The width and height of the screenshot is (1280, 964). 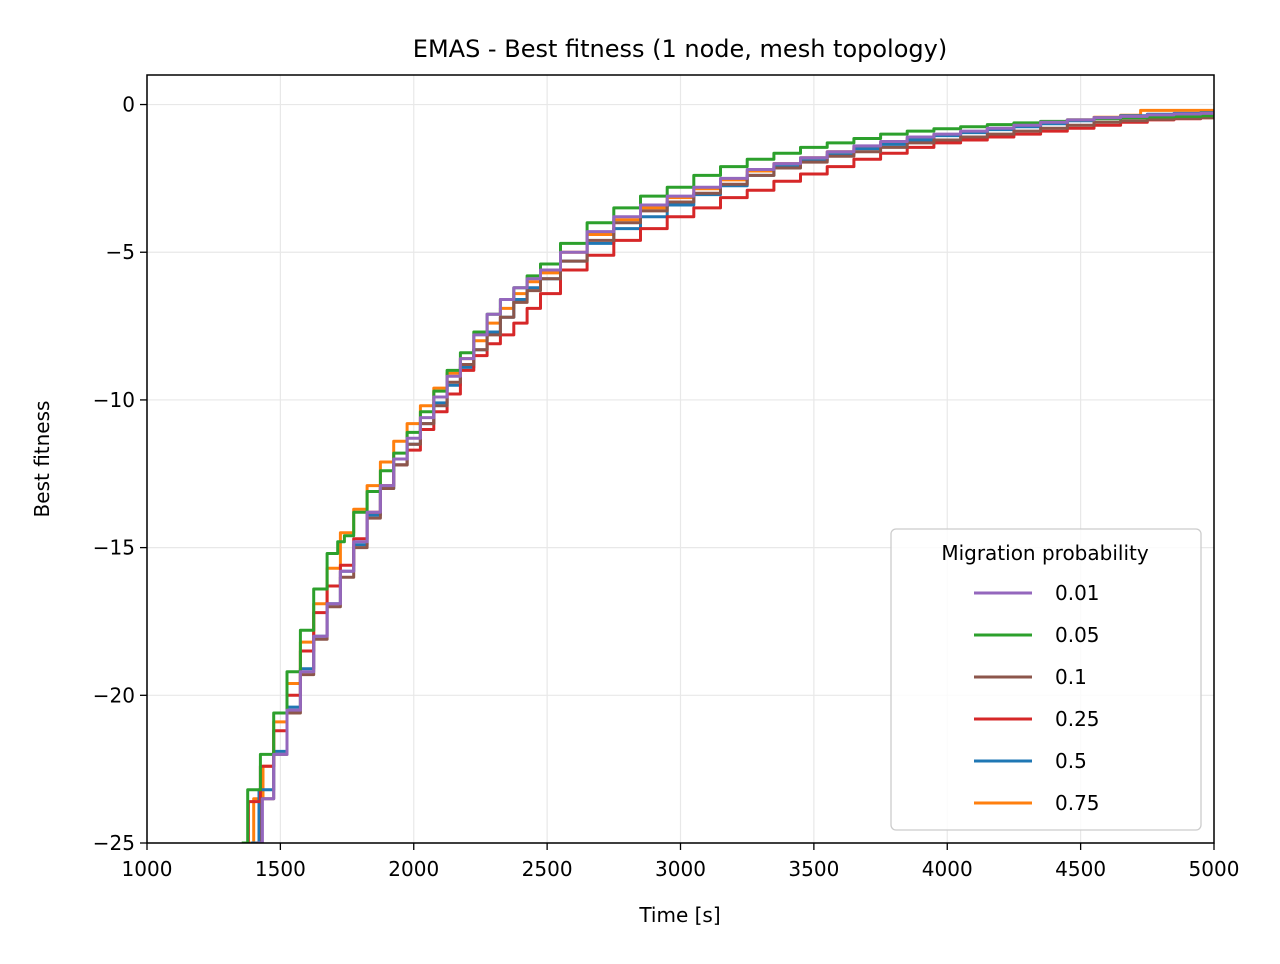 What do you see at coordinates (280, 869) in the screenshot?
I see `x-tick-label: 1500` at bounding box center [280, 869].